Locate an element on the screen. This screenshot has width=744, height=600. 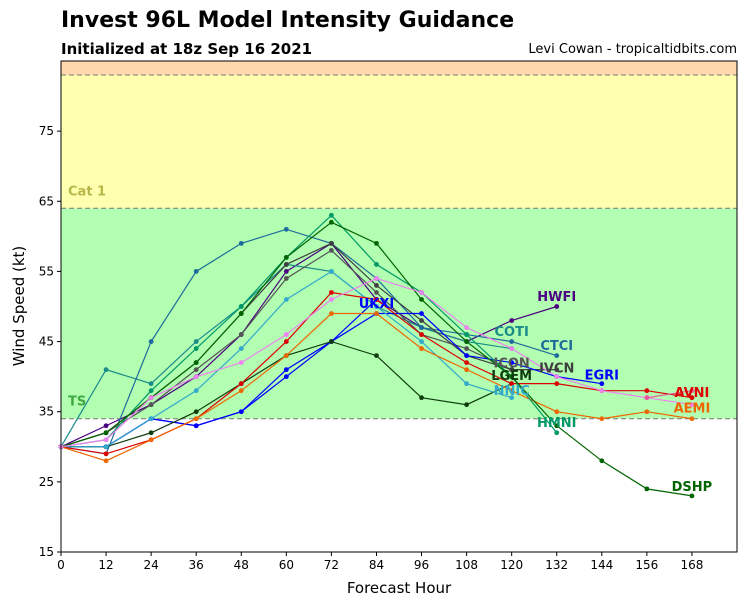
x-tick-label-132: 132 is located at coordinates (556, 565).